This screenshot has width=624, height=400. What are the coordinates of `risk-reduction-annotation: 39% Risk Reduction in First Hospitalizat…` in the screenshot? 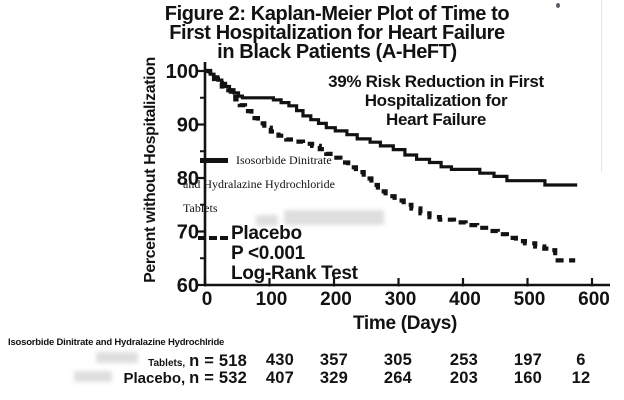 It's located at (436, 100).